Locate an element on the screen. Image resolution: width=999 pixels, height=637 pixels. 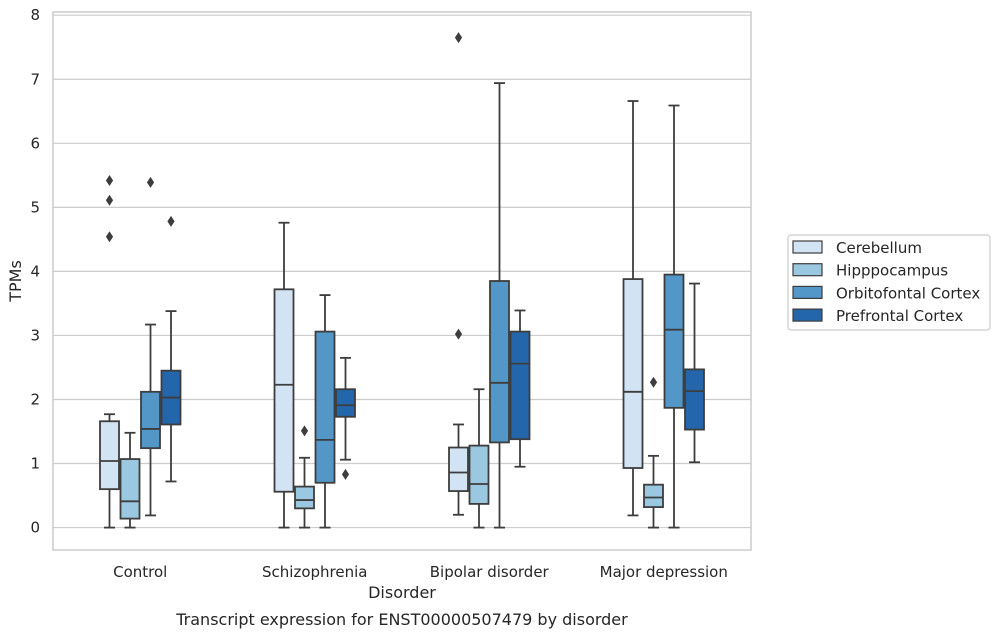
legend-label: Hipppocampus is located at coordinates (892, 271).